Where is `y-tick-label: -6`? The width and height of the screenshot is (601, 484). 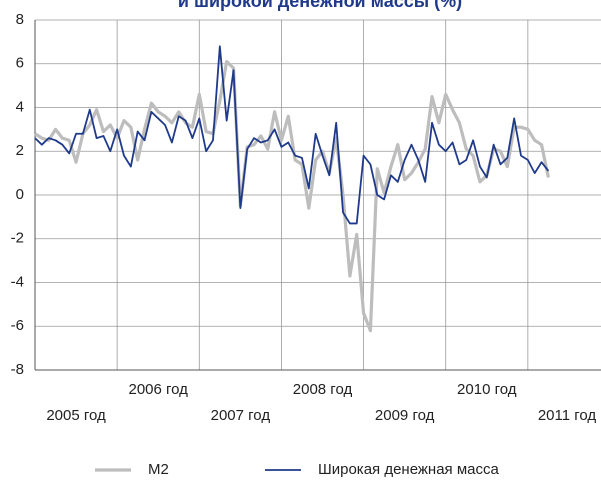
y-tick-label: -6 is located at coordinates (17, 325).